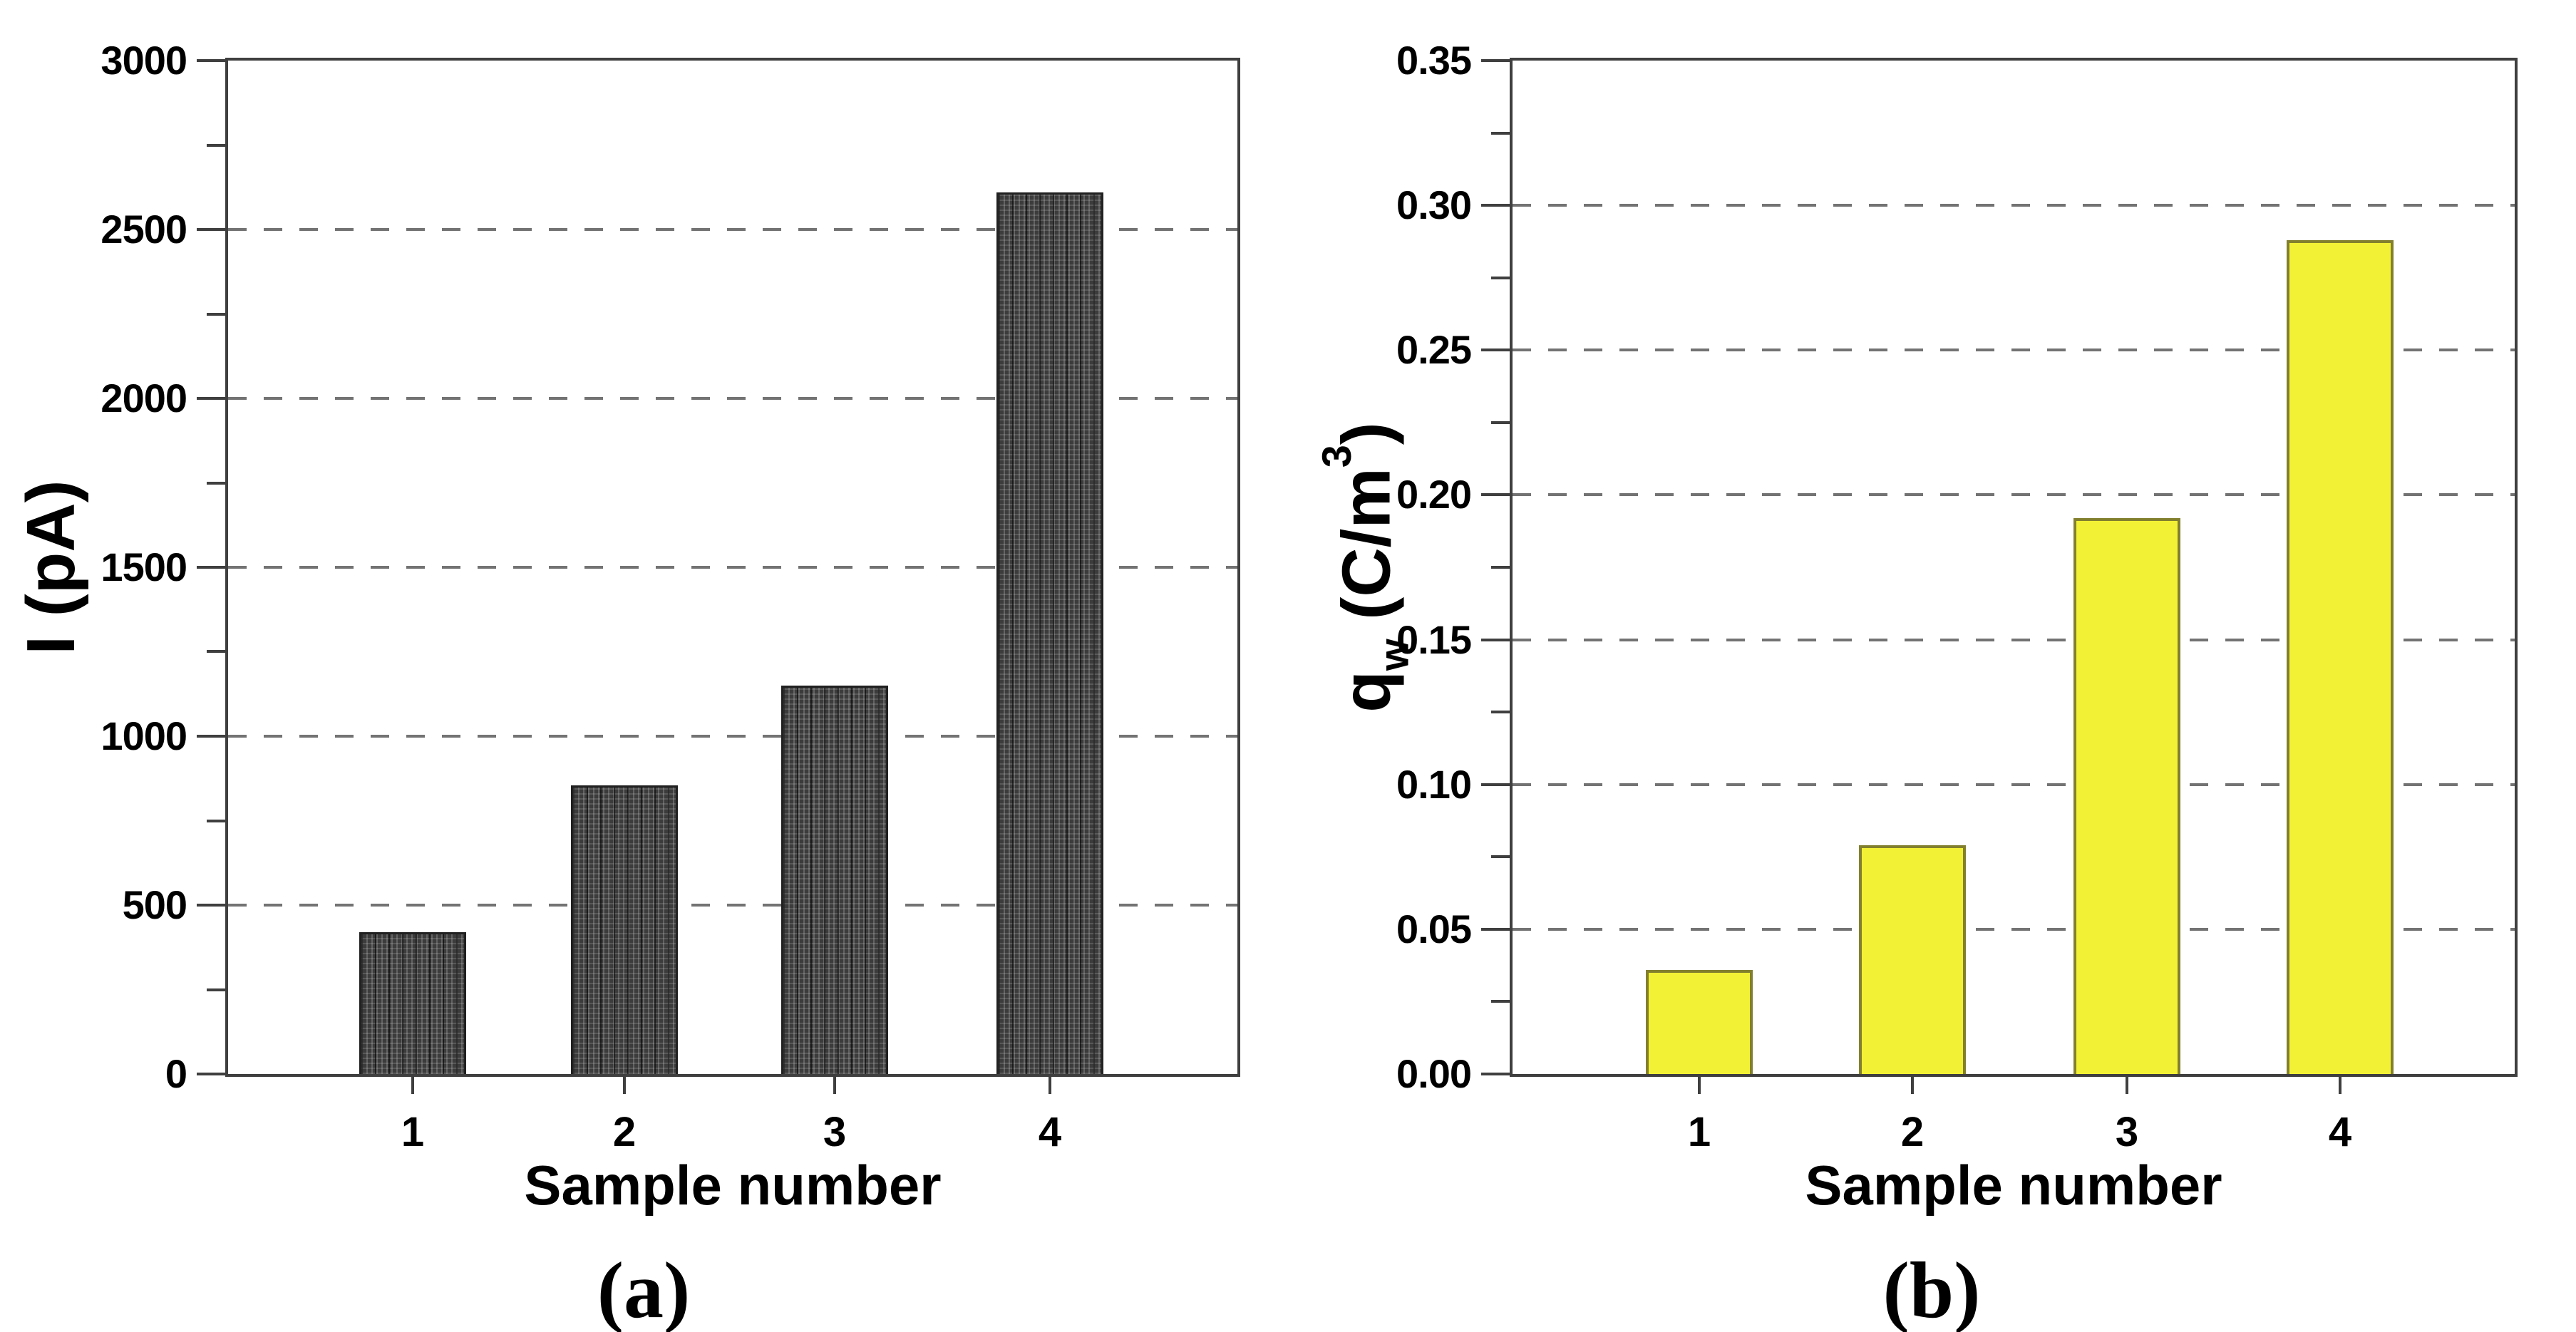 This screenshot has width=2576, height=1332. Describe the element at coordinates (1434, 784) in the screenshot. I see `y-tick-label-0.10: 0.10` at that location.